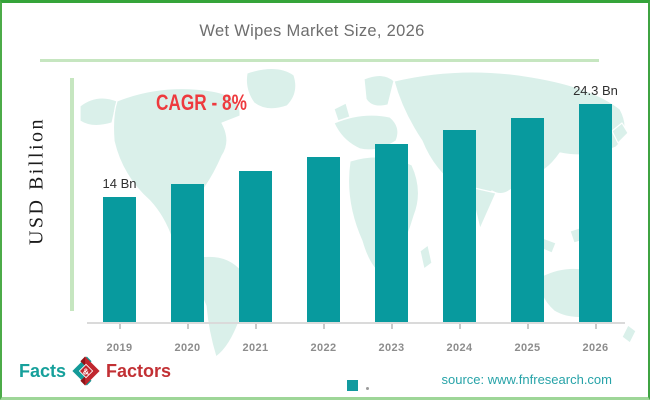 This screenshot has width=650, height=400. Describe the element at coordinates (201, 103) in the screenshot. I see `cagr-annotation: CAGR - 8%` at that location.